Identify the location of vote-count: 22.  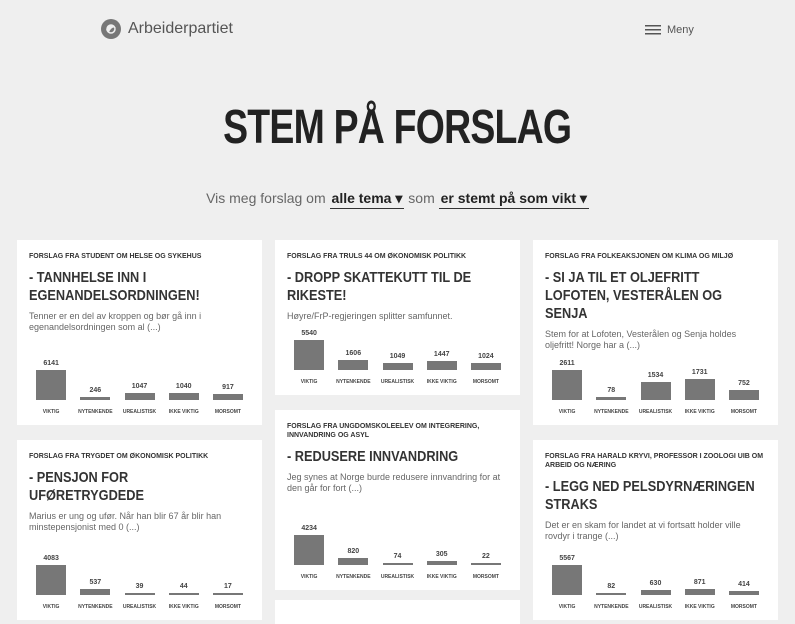
(486, 556).